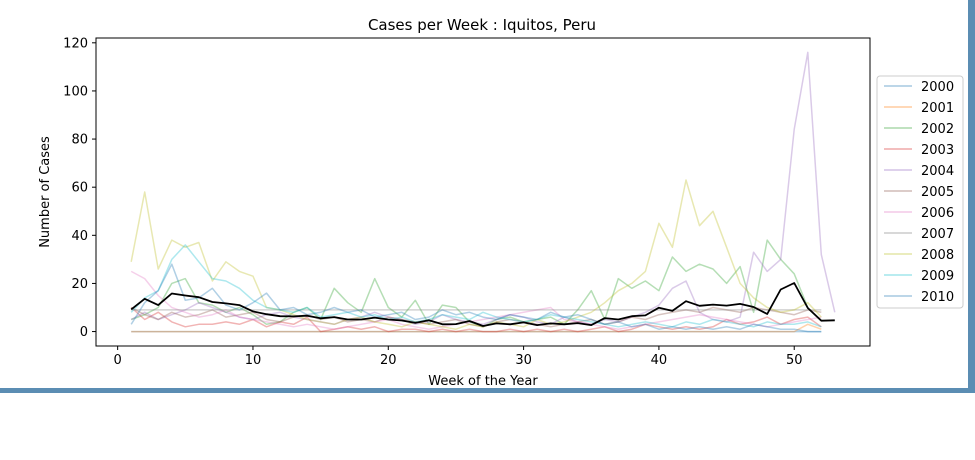 The width and height of the screenshot is (975, 460). I want to click on x-axis-label: Week of the Year, so click(483, 381).